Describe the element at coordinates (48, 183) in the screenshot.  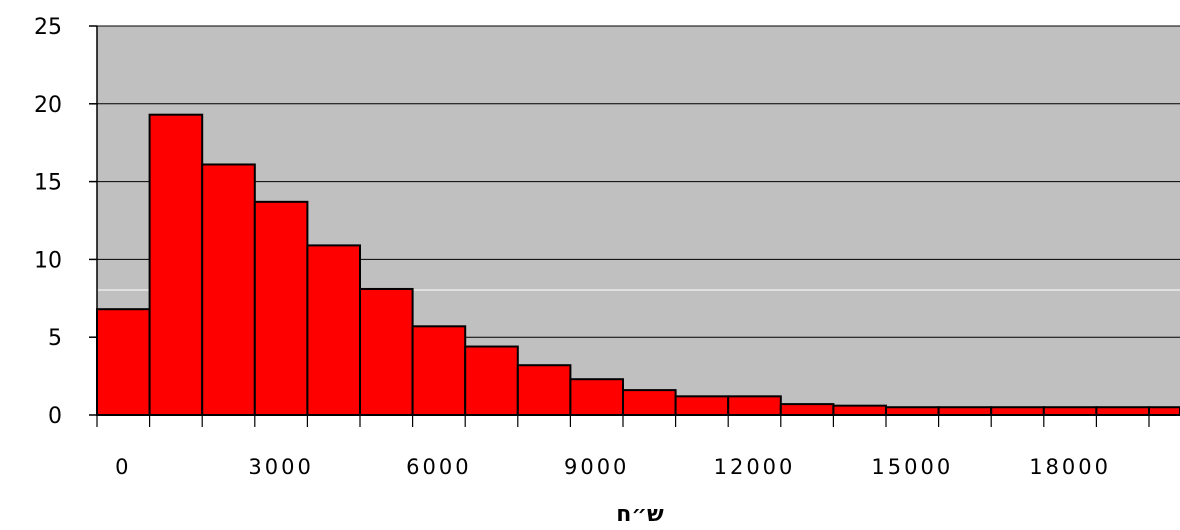
I see `y-tick-label: 15` at that location.